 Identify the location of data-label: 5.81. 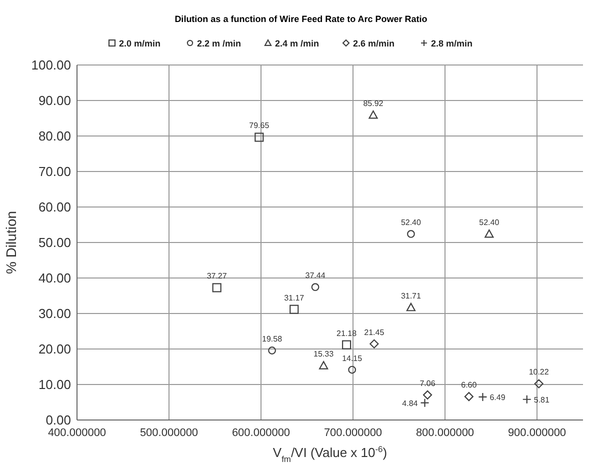
(542, 399).